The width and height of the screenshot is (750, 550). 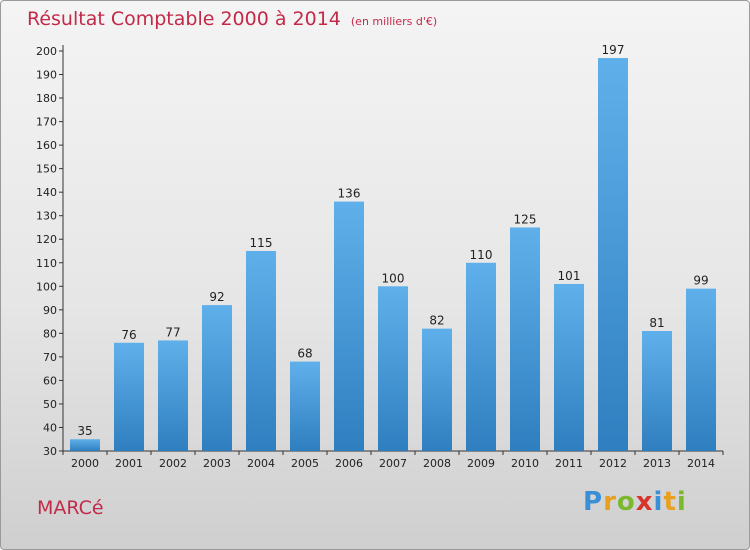 What do you see at coordinates (184, 19) in the screenshot?
I see `chart-title-main: Résultat Comptable 2000 à 2014` at bounding box center [184, 19].